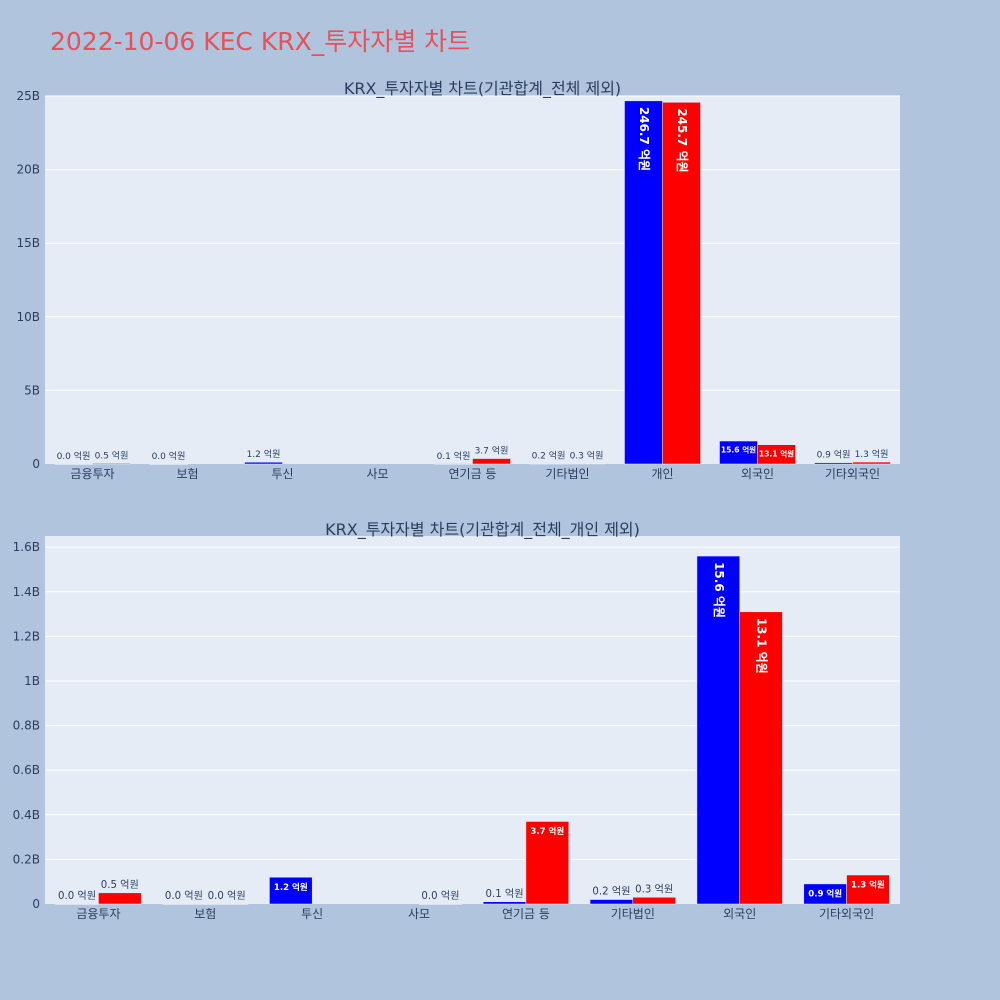  Describe the element at coordinates (26, 636) in the screenshot. I see `y-tick-label: 1.2B` at that location.